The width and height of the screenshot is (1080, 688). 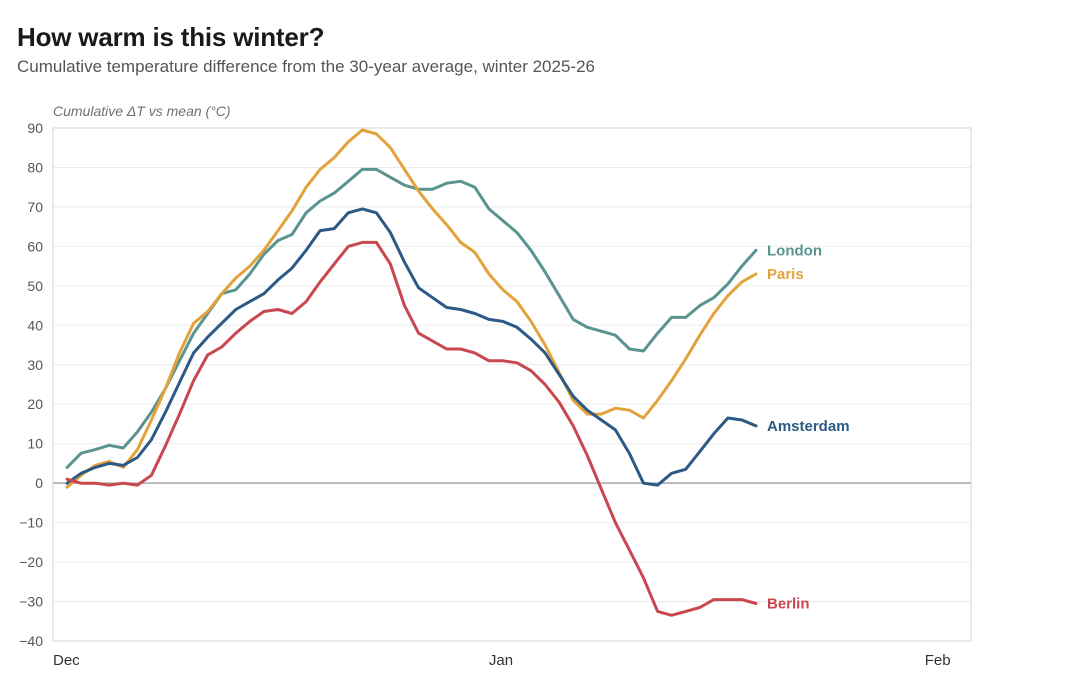 I want to click on y-tick-label: 40, so click(x=35, y=325).